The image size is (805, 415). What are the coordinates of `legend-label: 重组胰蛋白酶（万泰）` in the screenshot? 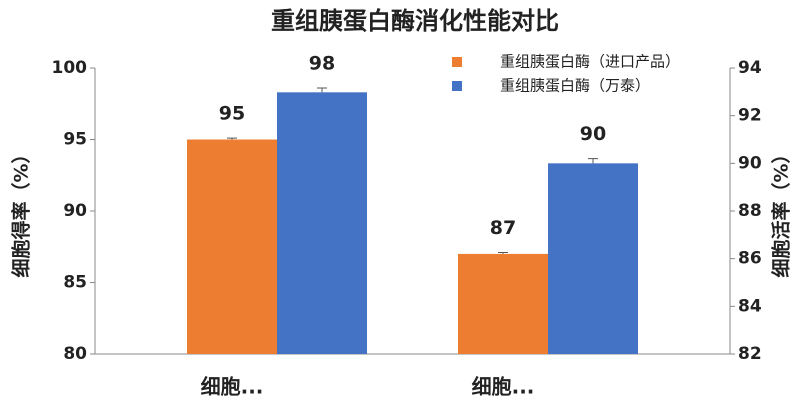 It's located at (575, 86).